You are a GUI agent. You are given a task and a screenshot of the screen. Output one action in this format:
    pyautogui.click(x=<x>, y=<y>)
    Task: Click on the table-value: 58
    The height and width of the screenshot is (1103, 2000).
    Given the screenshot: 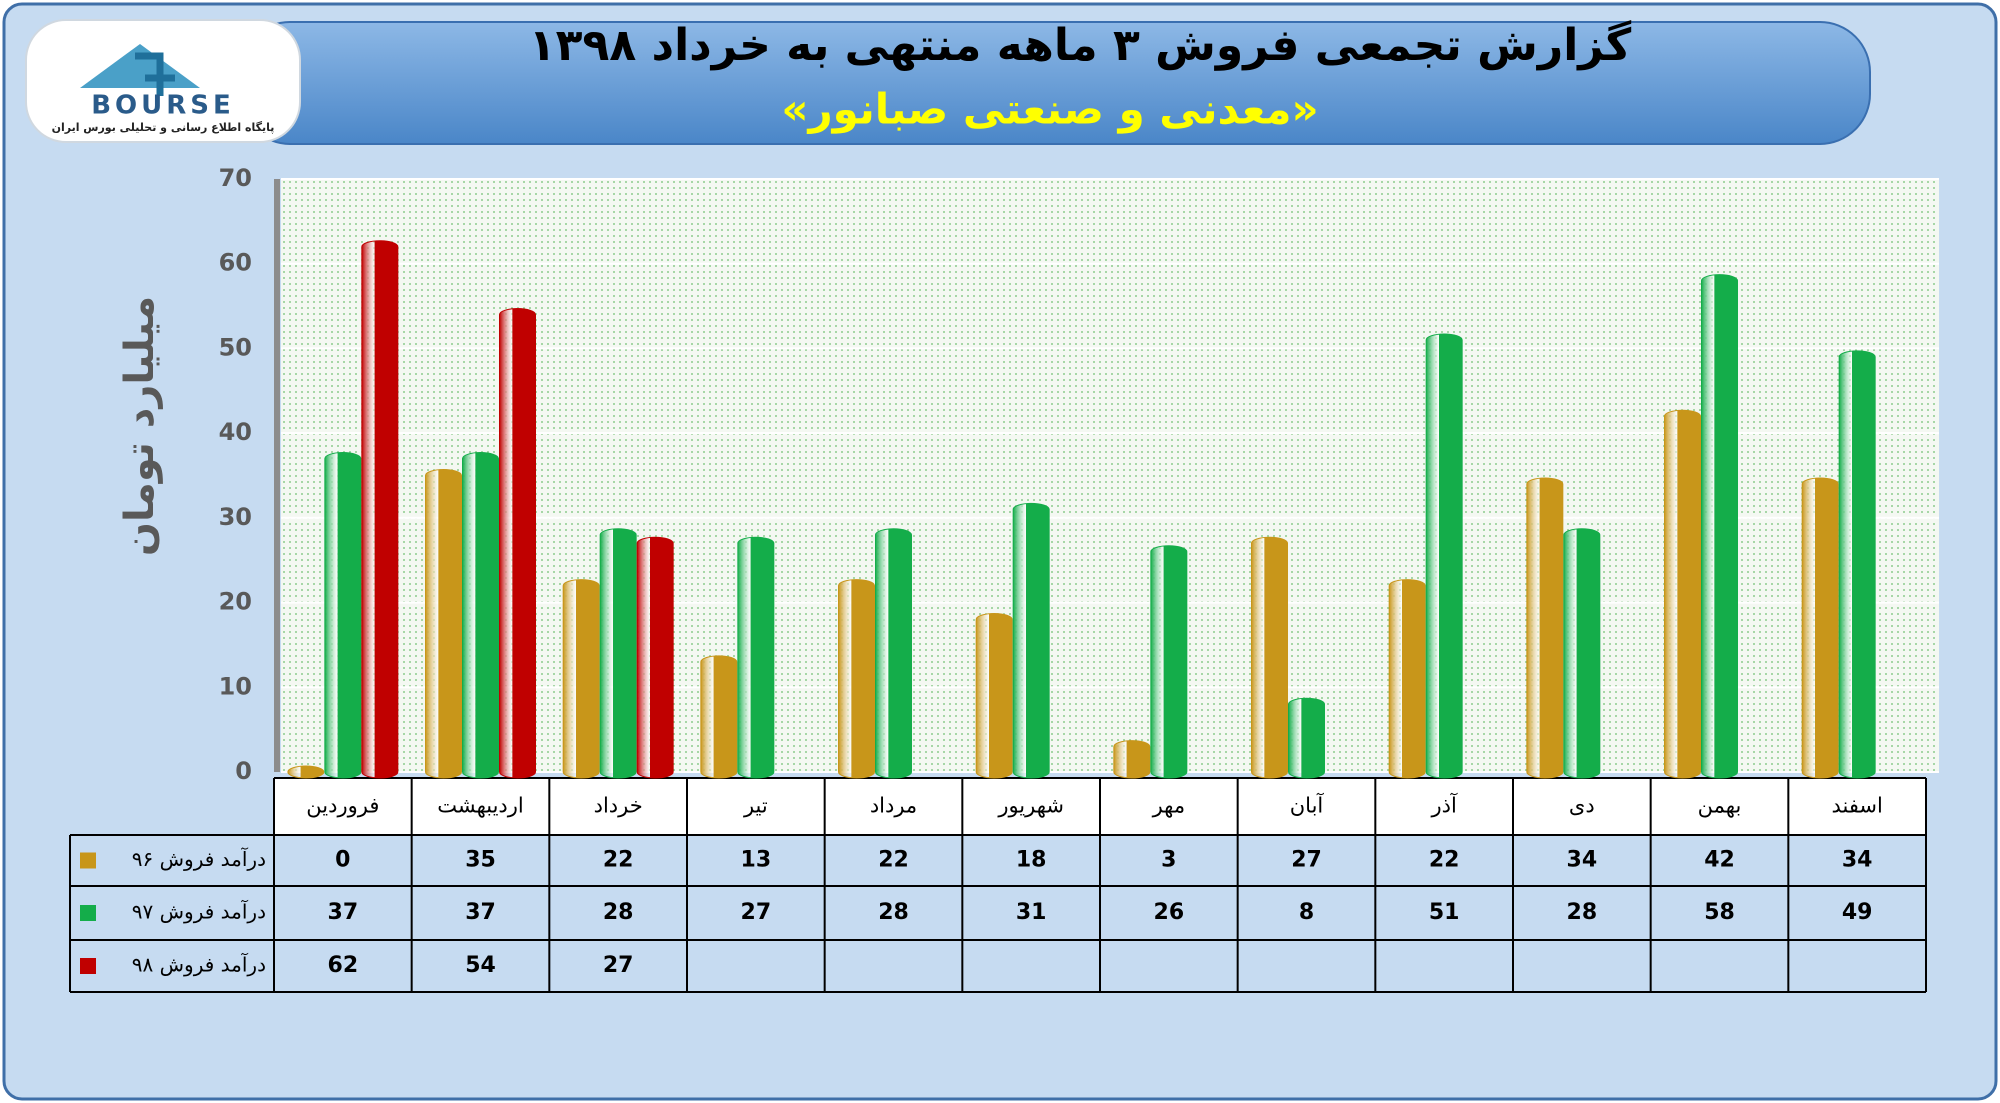 What is the action you would take?
    pyautogui.click(x=1719, y=912)
    